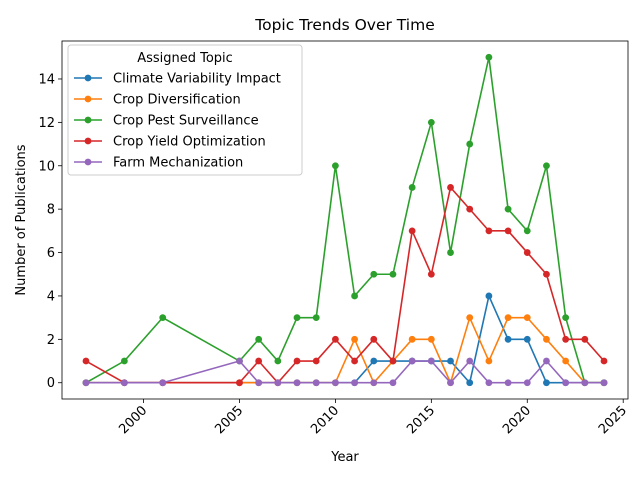 This screenshot has height=480, width=640. What do you see at coordinates (185, 58) in the screenshot?
I see `legend-title: Assigned Topic` at bounding box center [185, 58].